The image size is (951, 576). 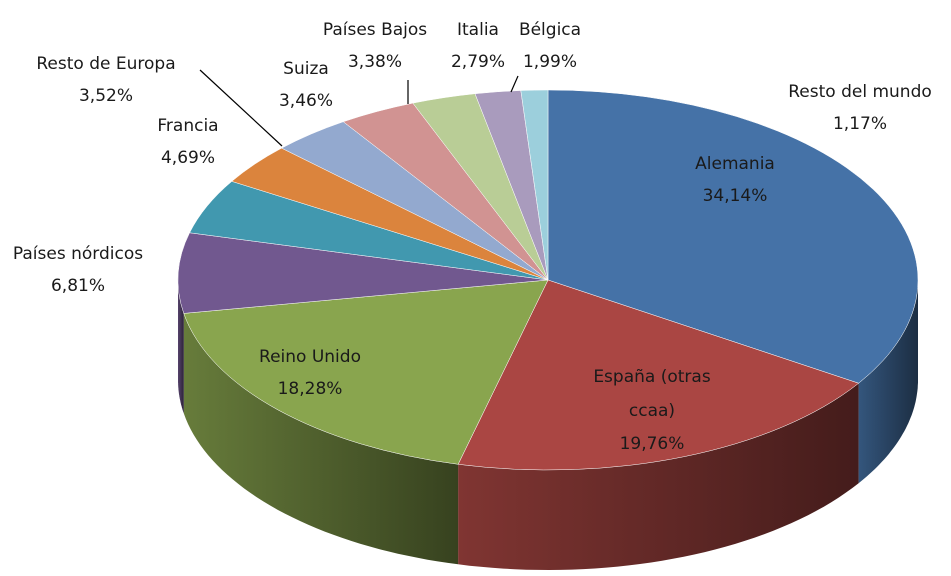 I want to click on slice-label: Alemania 34,14%, so click(x=735, y=180).